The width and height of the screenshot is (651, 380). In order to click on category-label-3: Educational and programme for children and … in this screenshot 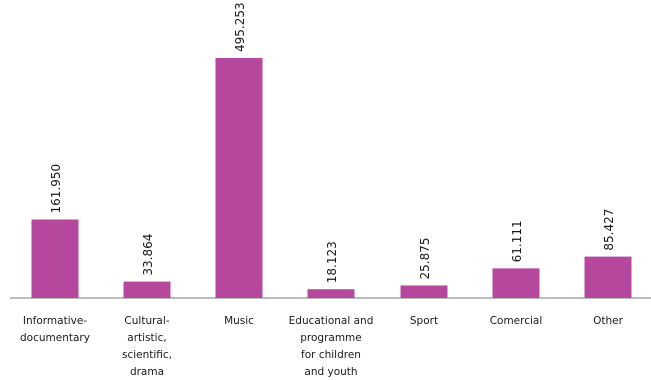, I will do `click(331, 346)`.